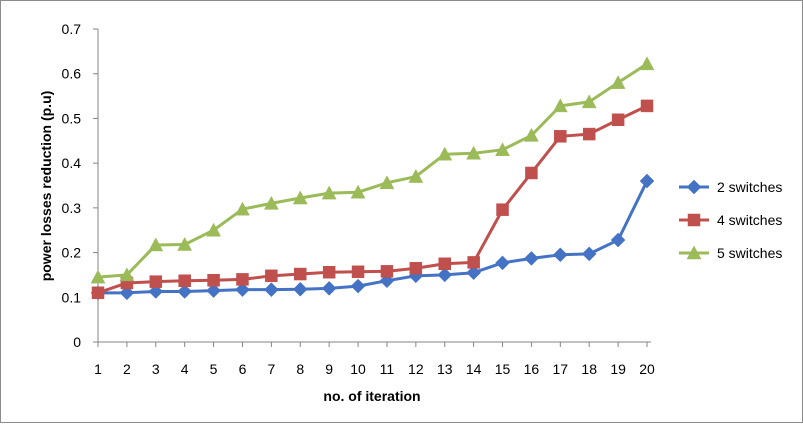 Image resolution: width=803 pixels, height=427 pixels. What do you see at coordinates (474, 369) in the screenshot?
I see `x-tick-label: 14` at bounding box center [474, 369].